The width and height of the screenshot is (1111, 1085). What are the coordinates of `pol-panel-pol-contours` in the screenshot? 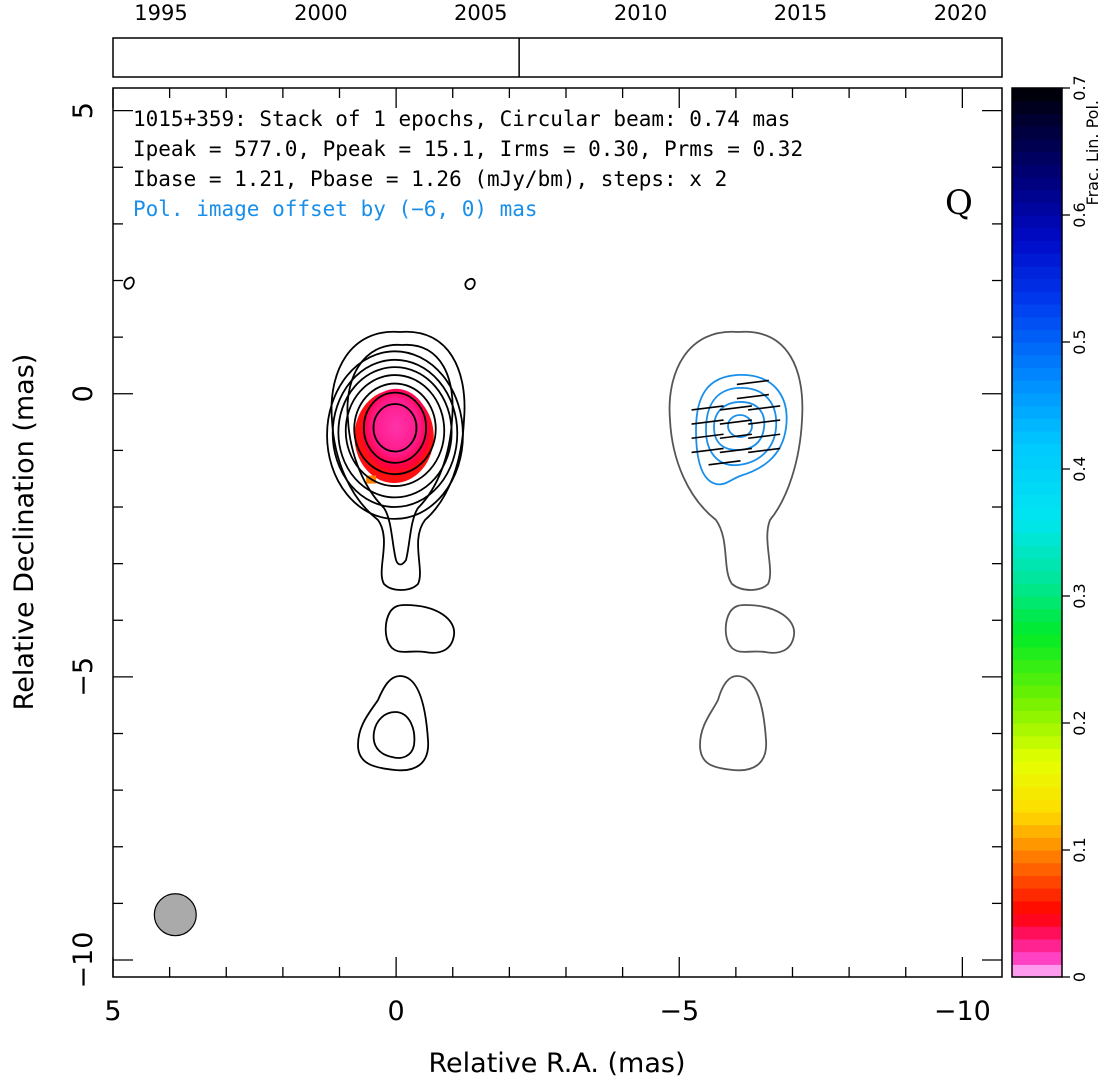 It's located at (741, 430).